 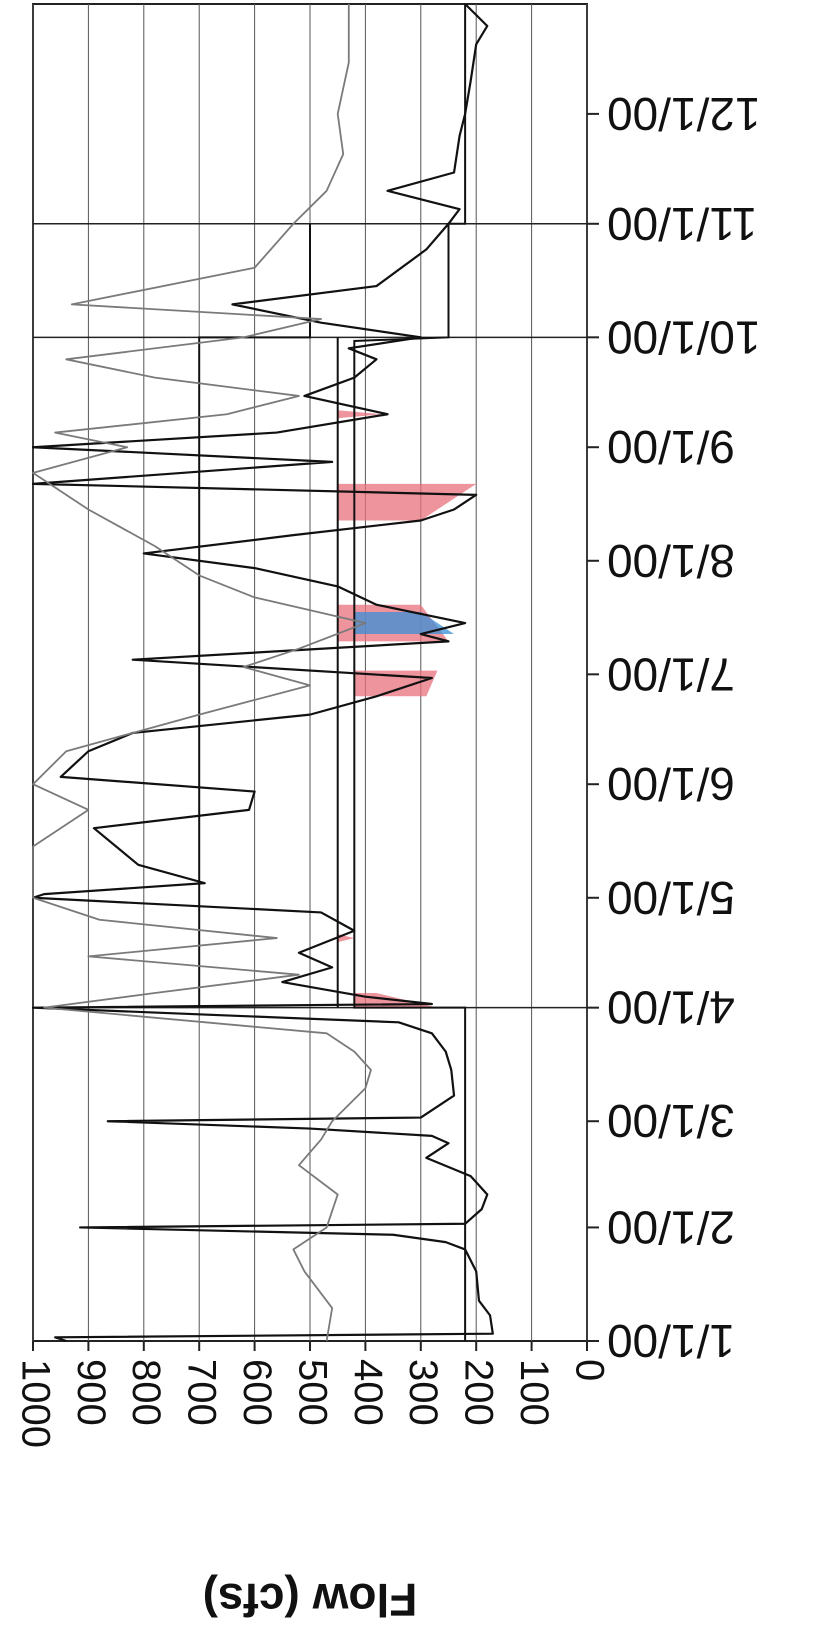 I want to click on flow-tick-label: 100, so click(x=534, y=1392).